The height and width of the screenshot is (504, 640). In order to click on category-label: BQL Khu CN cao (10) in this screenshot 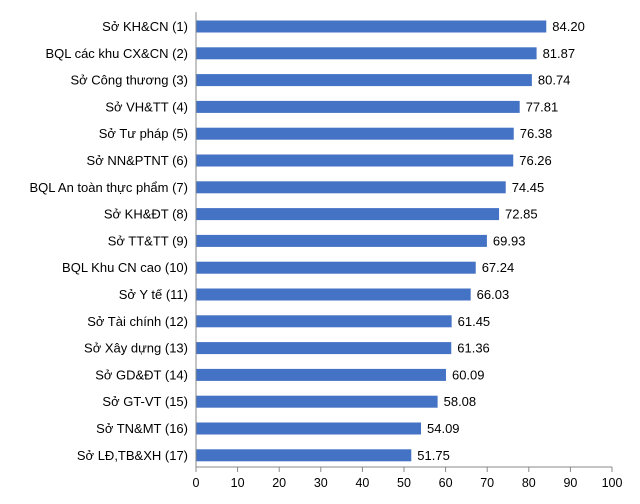, I will do `click(125, 267)`.